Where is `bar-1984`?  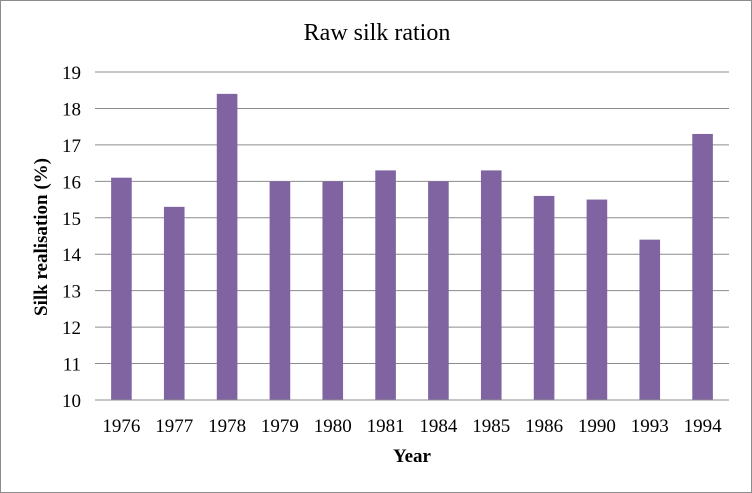 bar-1984 is located at coordinates (438, 290).